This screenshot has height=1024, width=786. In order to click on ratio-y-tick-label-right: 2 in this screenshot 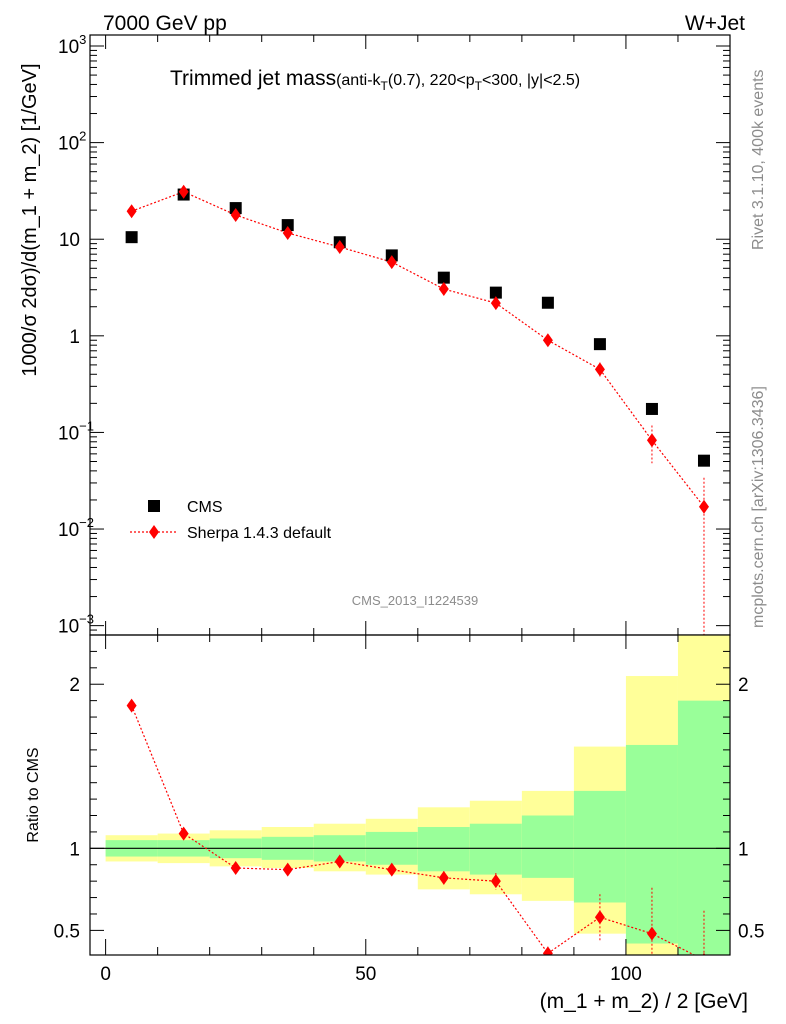, I will do `click(743, 685)`.